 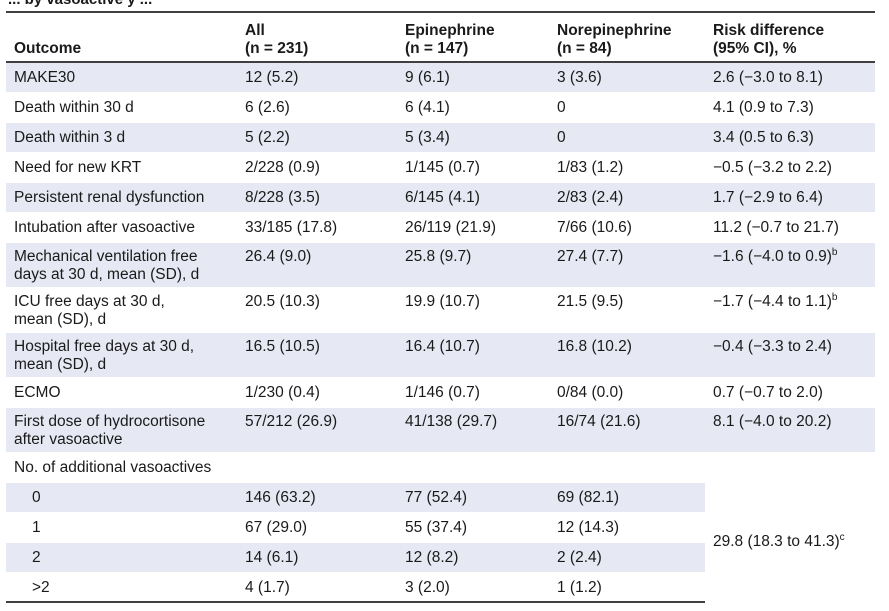 I want to click on cell-risk-difference: −1.7 (−4.4 to 1.1)b, so click(x=775, y=300).